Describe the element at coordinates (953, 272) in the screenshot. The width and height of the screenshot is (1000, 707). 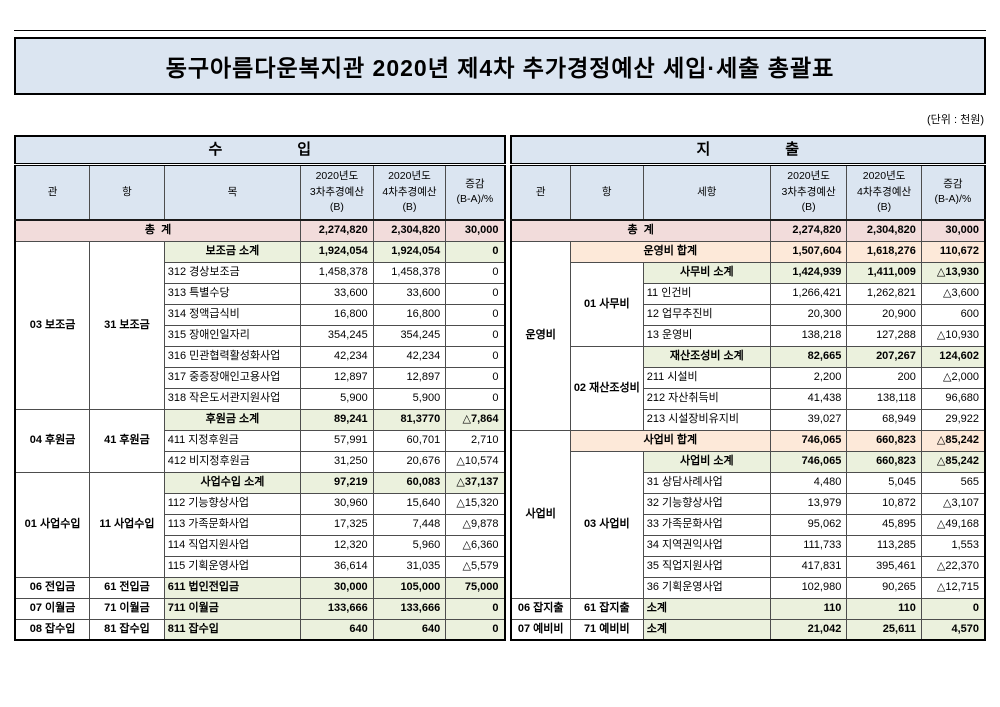
I see `value-cell: △13,930` at that location.